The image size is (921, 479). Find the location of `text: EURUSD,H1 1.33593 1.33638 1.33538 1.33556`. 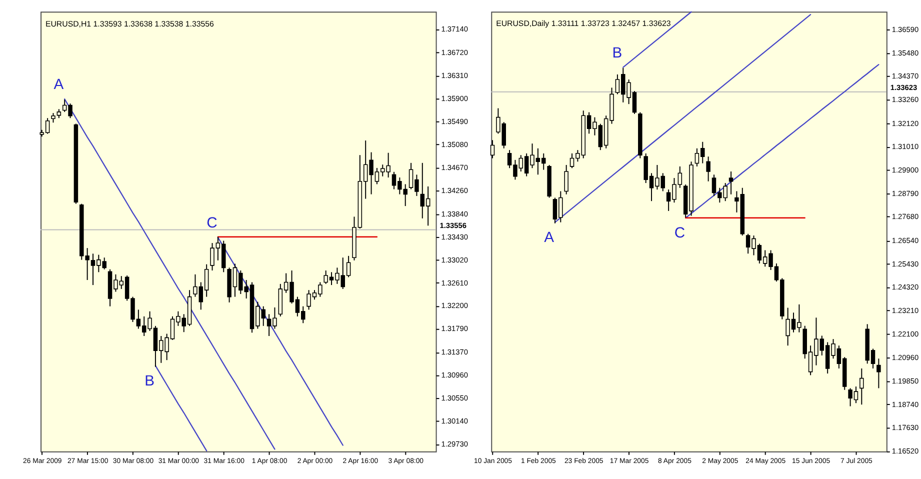

text: EURUSD,H1 1.33593 1.33638 1.33538 1.33556 is located at coordinates (130, 23).